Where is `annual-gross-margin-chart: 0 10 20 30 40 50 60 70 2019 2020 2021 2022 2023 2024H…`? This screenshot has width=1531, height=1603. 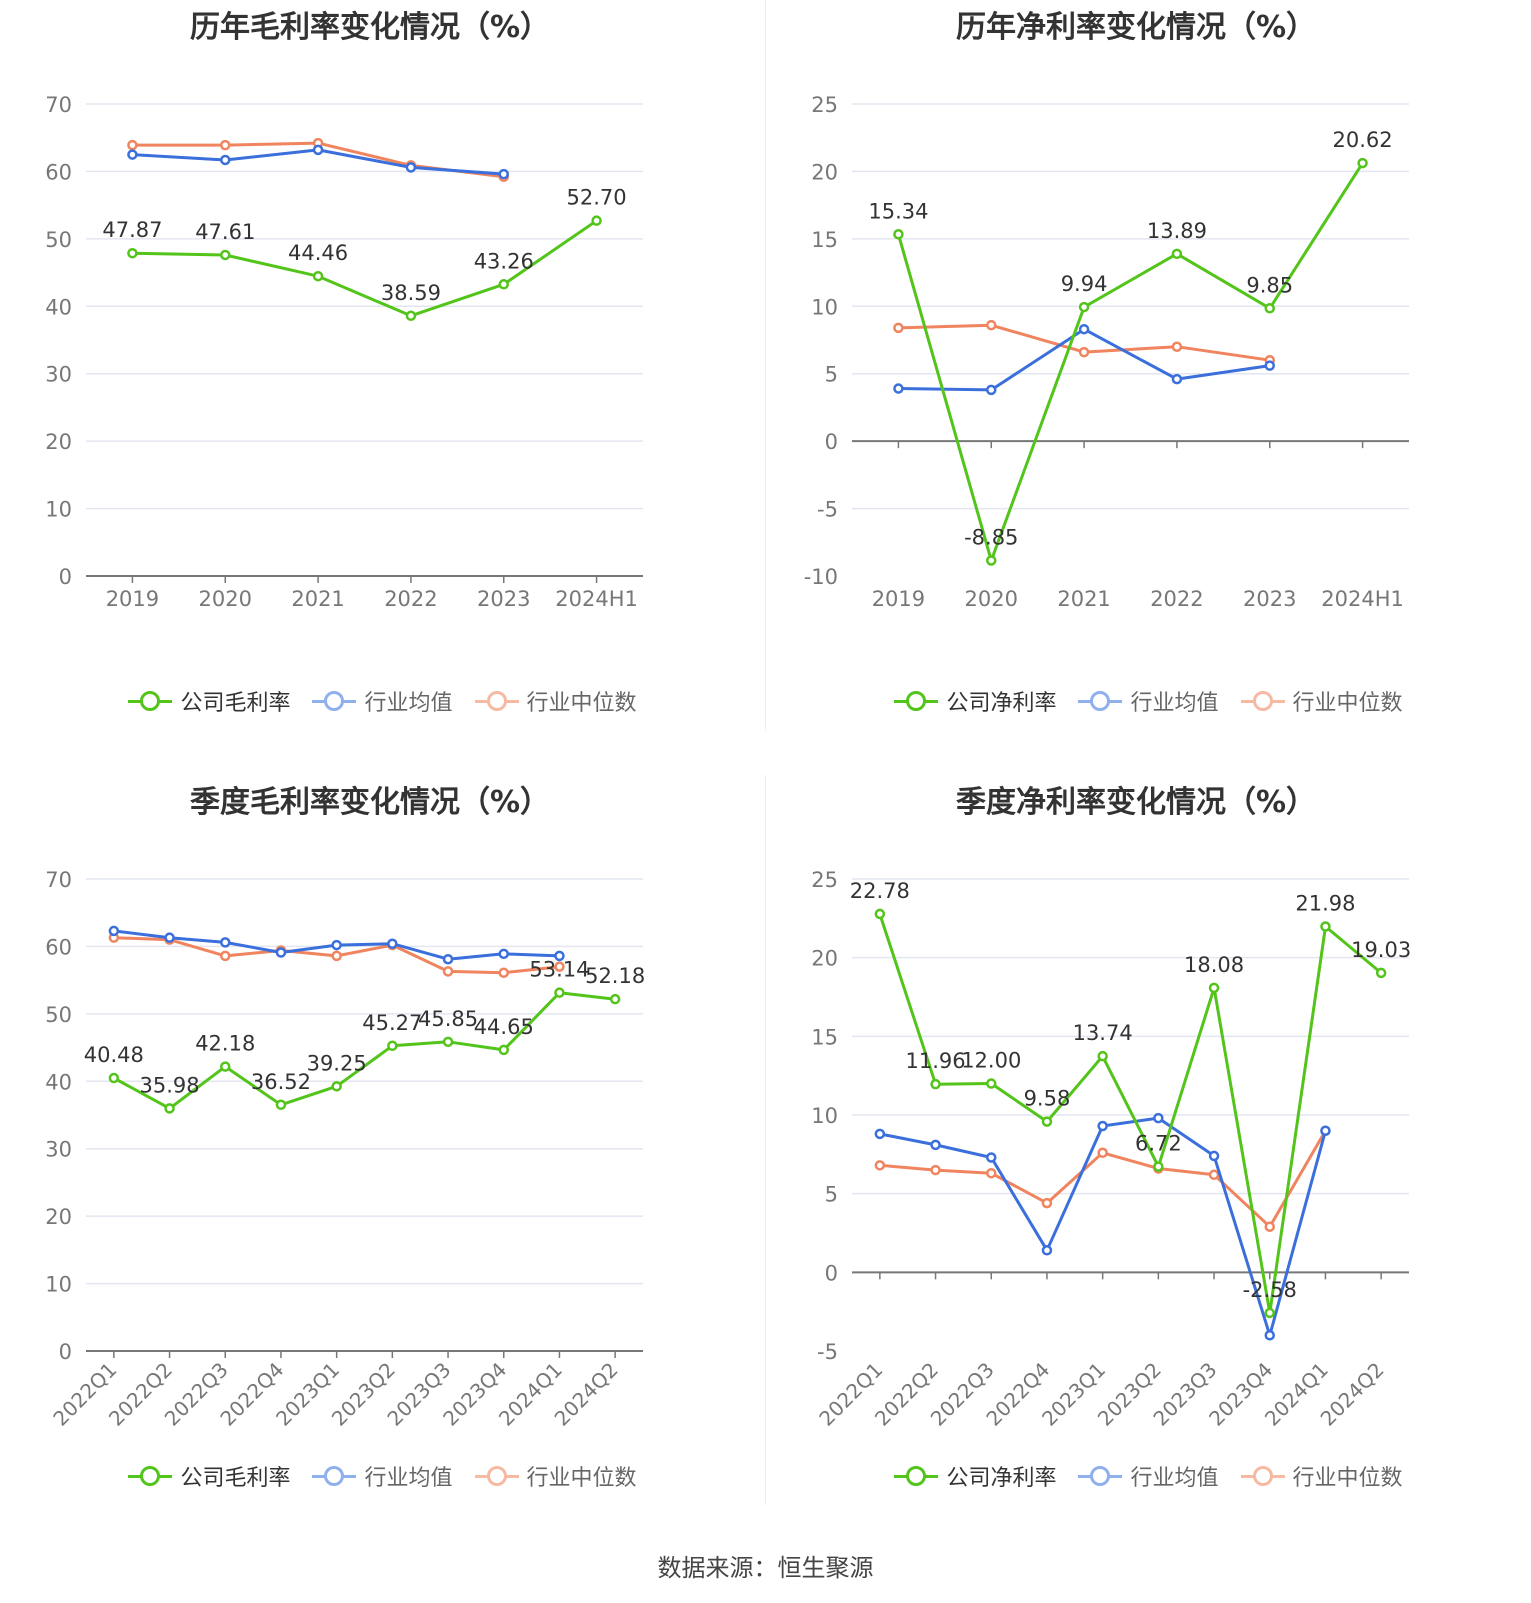
annual-gross-margin-chart: 0 10 20 30 40 50 60 70 2019 2020 2021 2022 2023 2024H… is located at coordinates (344, 352).